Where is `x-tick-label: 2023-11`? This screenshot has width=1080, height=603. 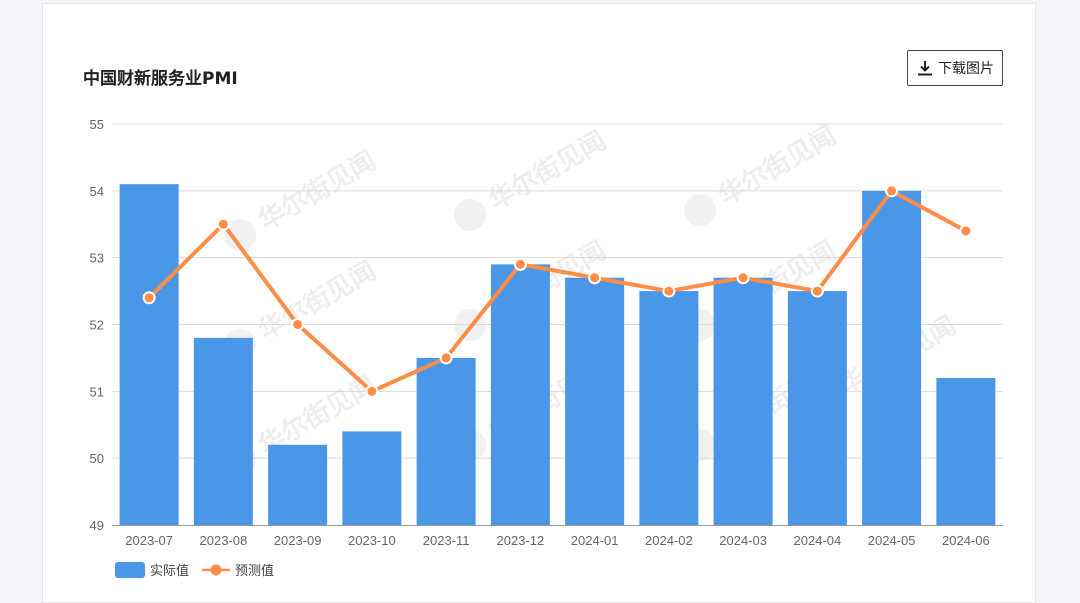 x-tick-label: 2023-11 is located at coordinates (446, 540).